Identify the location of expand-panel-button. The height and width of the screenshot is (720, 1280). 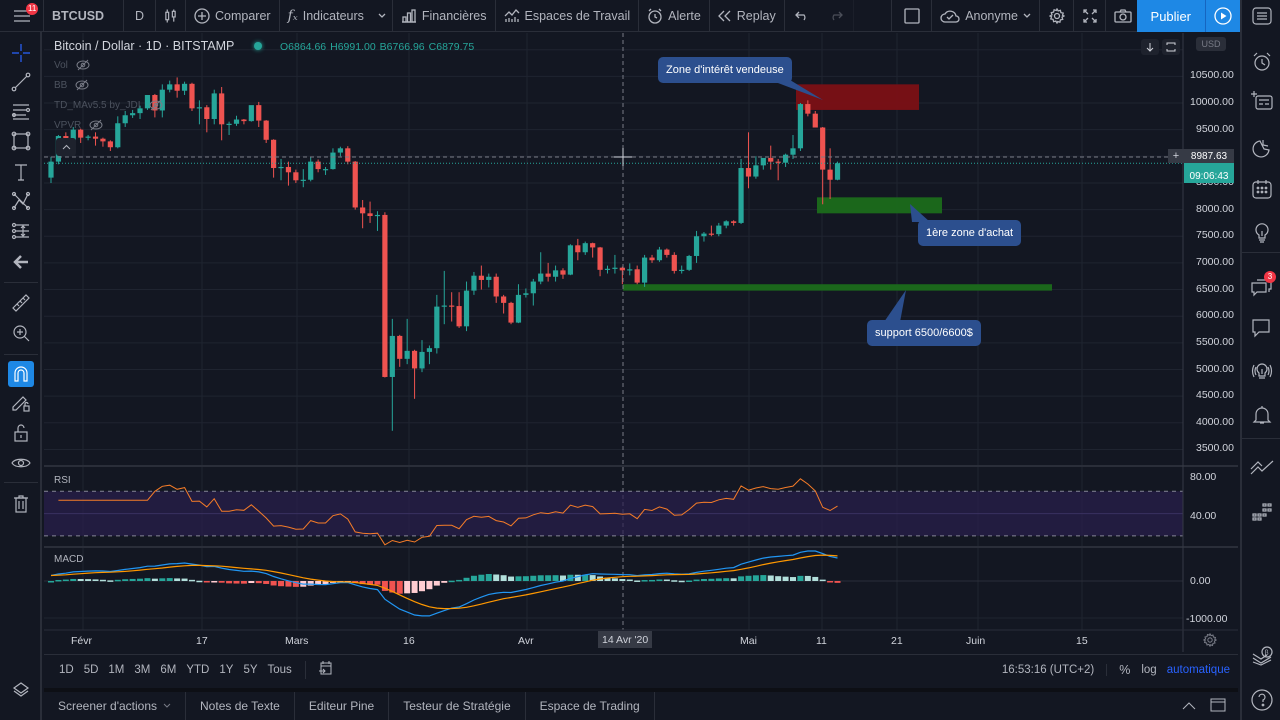
(1189, 706).